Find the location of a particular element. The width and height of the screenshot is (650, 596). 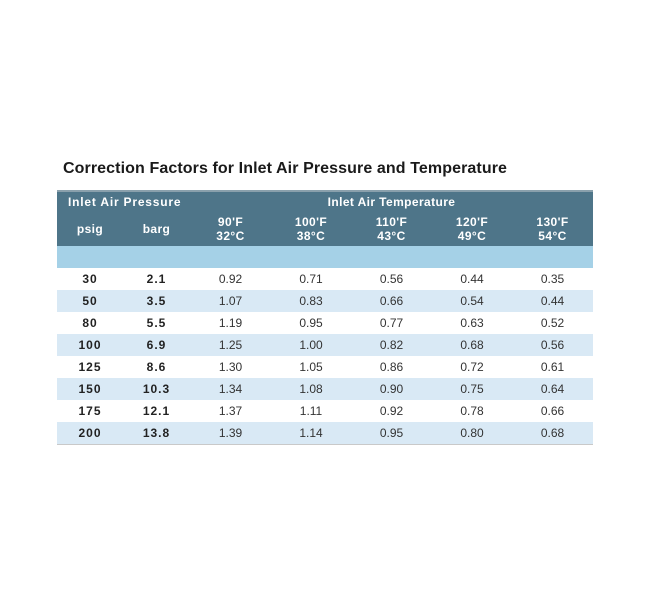

table-cell: 200 is located at coordinates (90, 433).